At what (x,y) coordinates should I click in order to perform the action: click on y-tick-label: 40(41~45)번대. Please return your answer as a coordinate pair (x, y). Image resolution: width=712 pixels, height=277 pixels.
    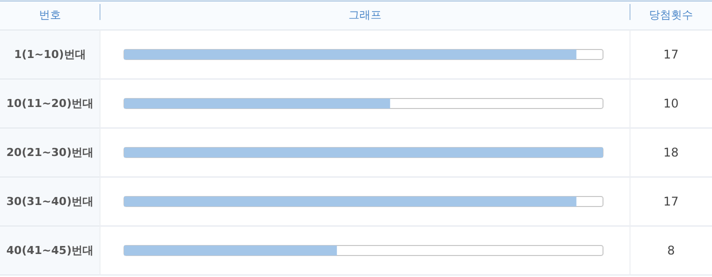
    Looking at the image, I should click on (50, 250).